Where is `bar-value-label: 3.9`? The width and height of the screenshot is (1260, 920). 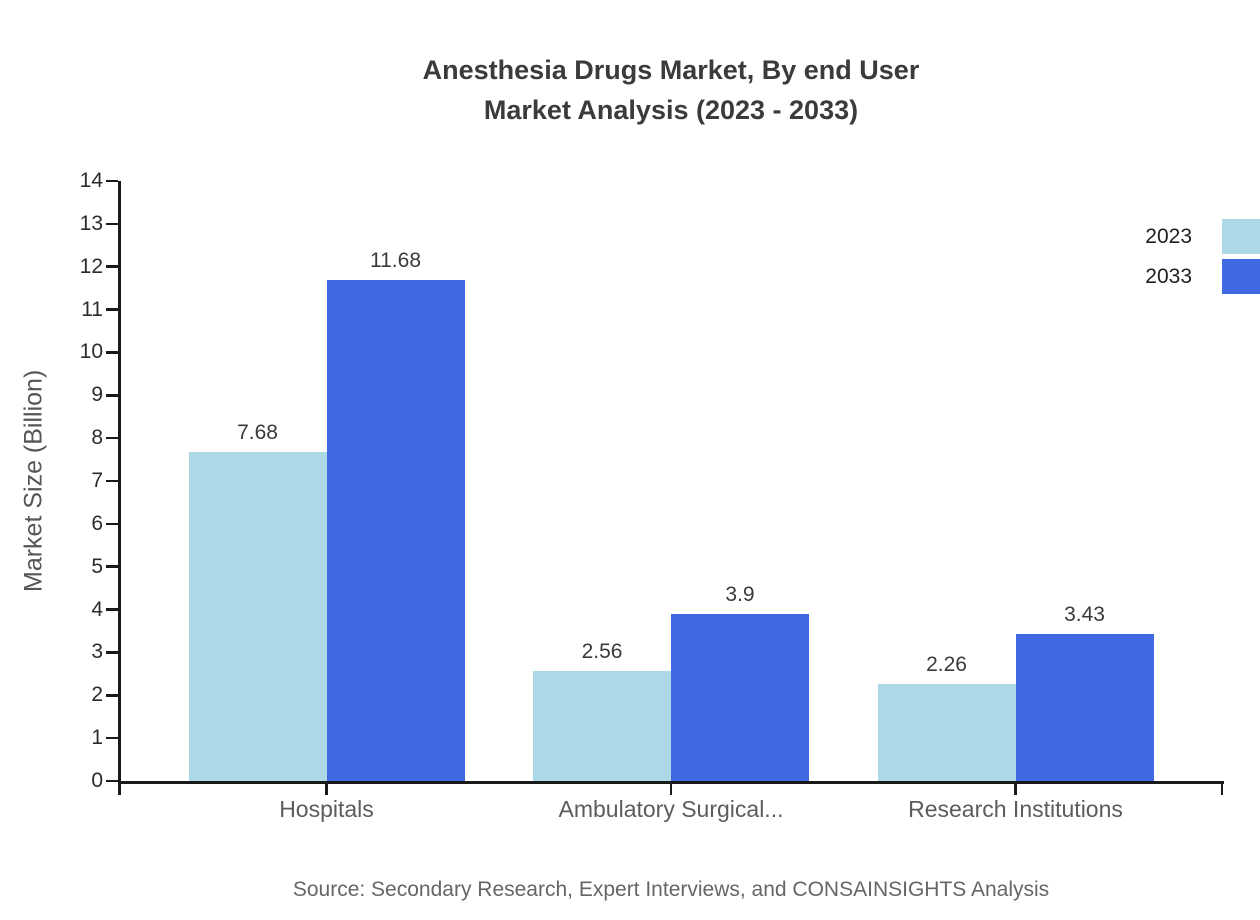
bar-value-label: 3.9 is located at coordinates (740, 594).